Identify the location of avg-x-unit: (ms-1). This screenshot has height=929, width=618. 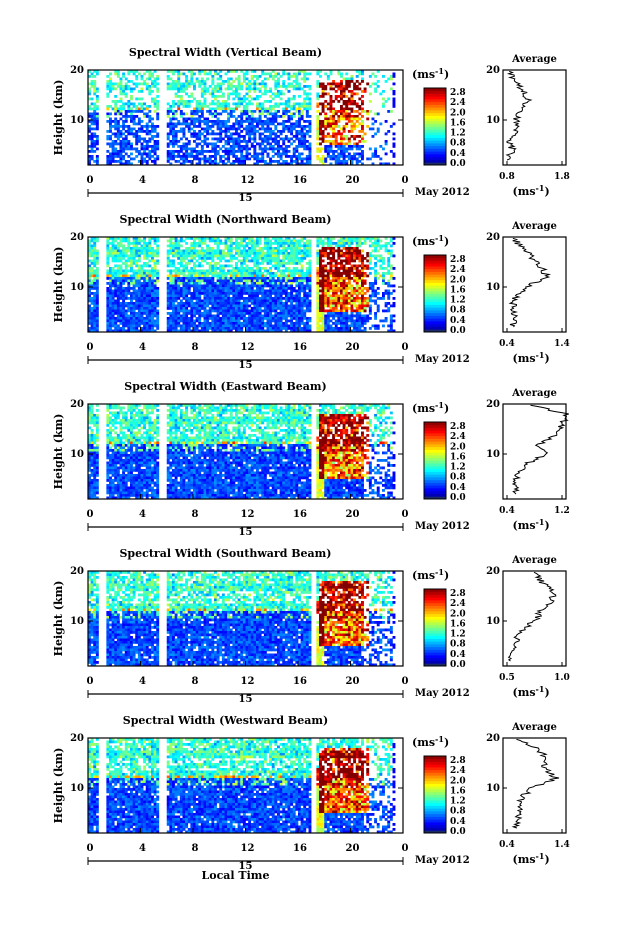
(531, 190).